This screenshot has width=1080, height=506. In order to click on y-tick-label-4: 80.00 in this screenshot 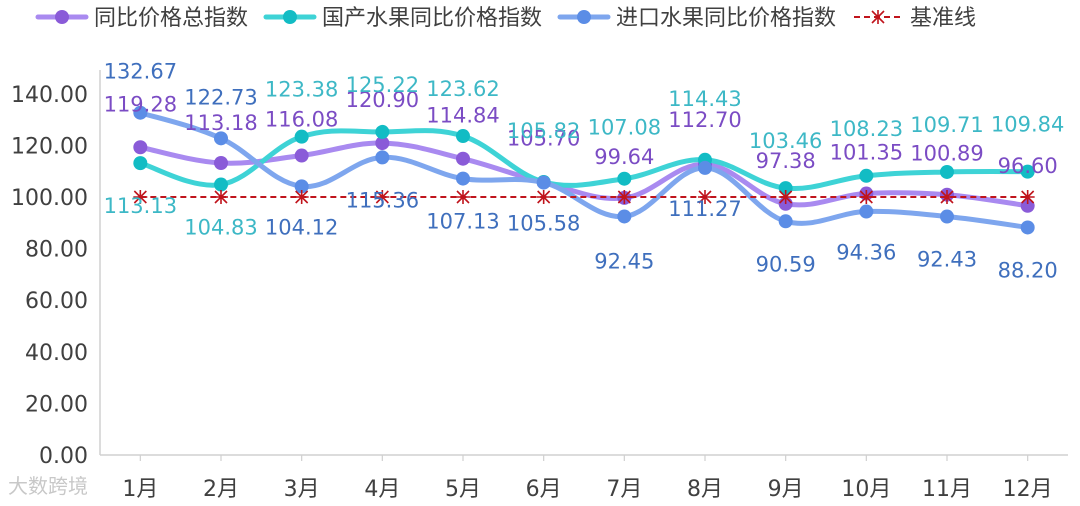, I will do `click(56, 250)`.